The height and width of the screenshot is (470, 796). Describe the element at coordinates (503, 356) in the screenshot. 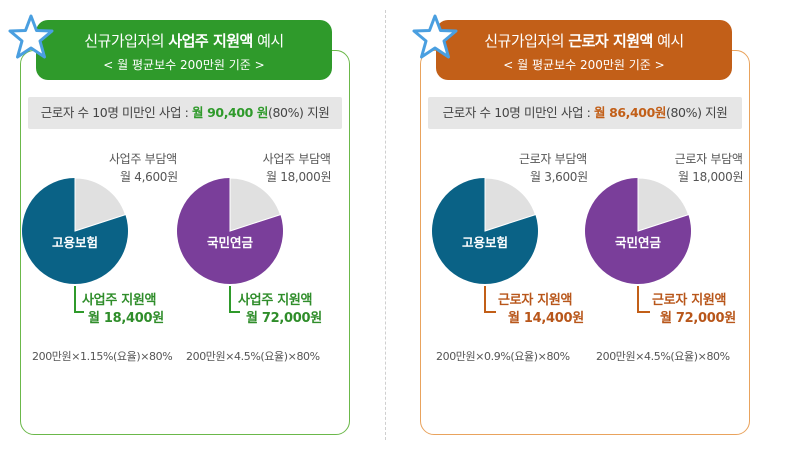

I see `formula-text: 200만원×0.9%(요율)×80%` at that location.